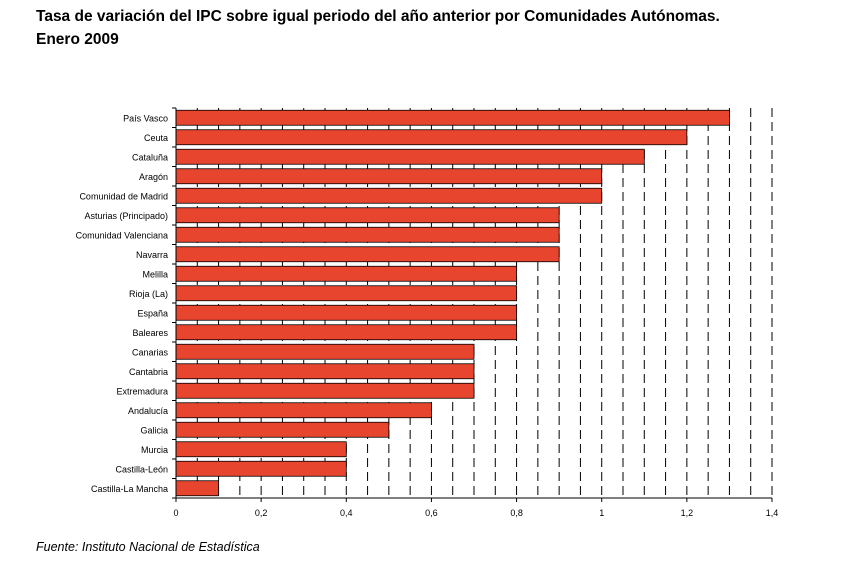  What do you see at coordinates (687, 513) in the screenshot?
I see `x-tick-label: 1,2` at bounding box center [687, 513].